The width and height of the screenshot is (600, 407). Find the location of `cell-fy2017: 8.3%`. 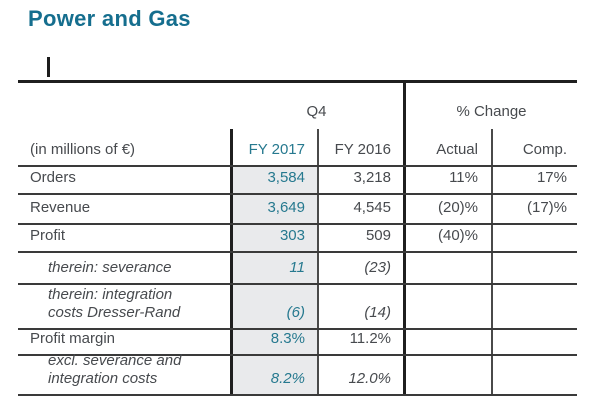

cell-fy2017: 8.3% is located at coordinates (273, 342).